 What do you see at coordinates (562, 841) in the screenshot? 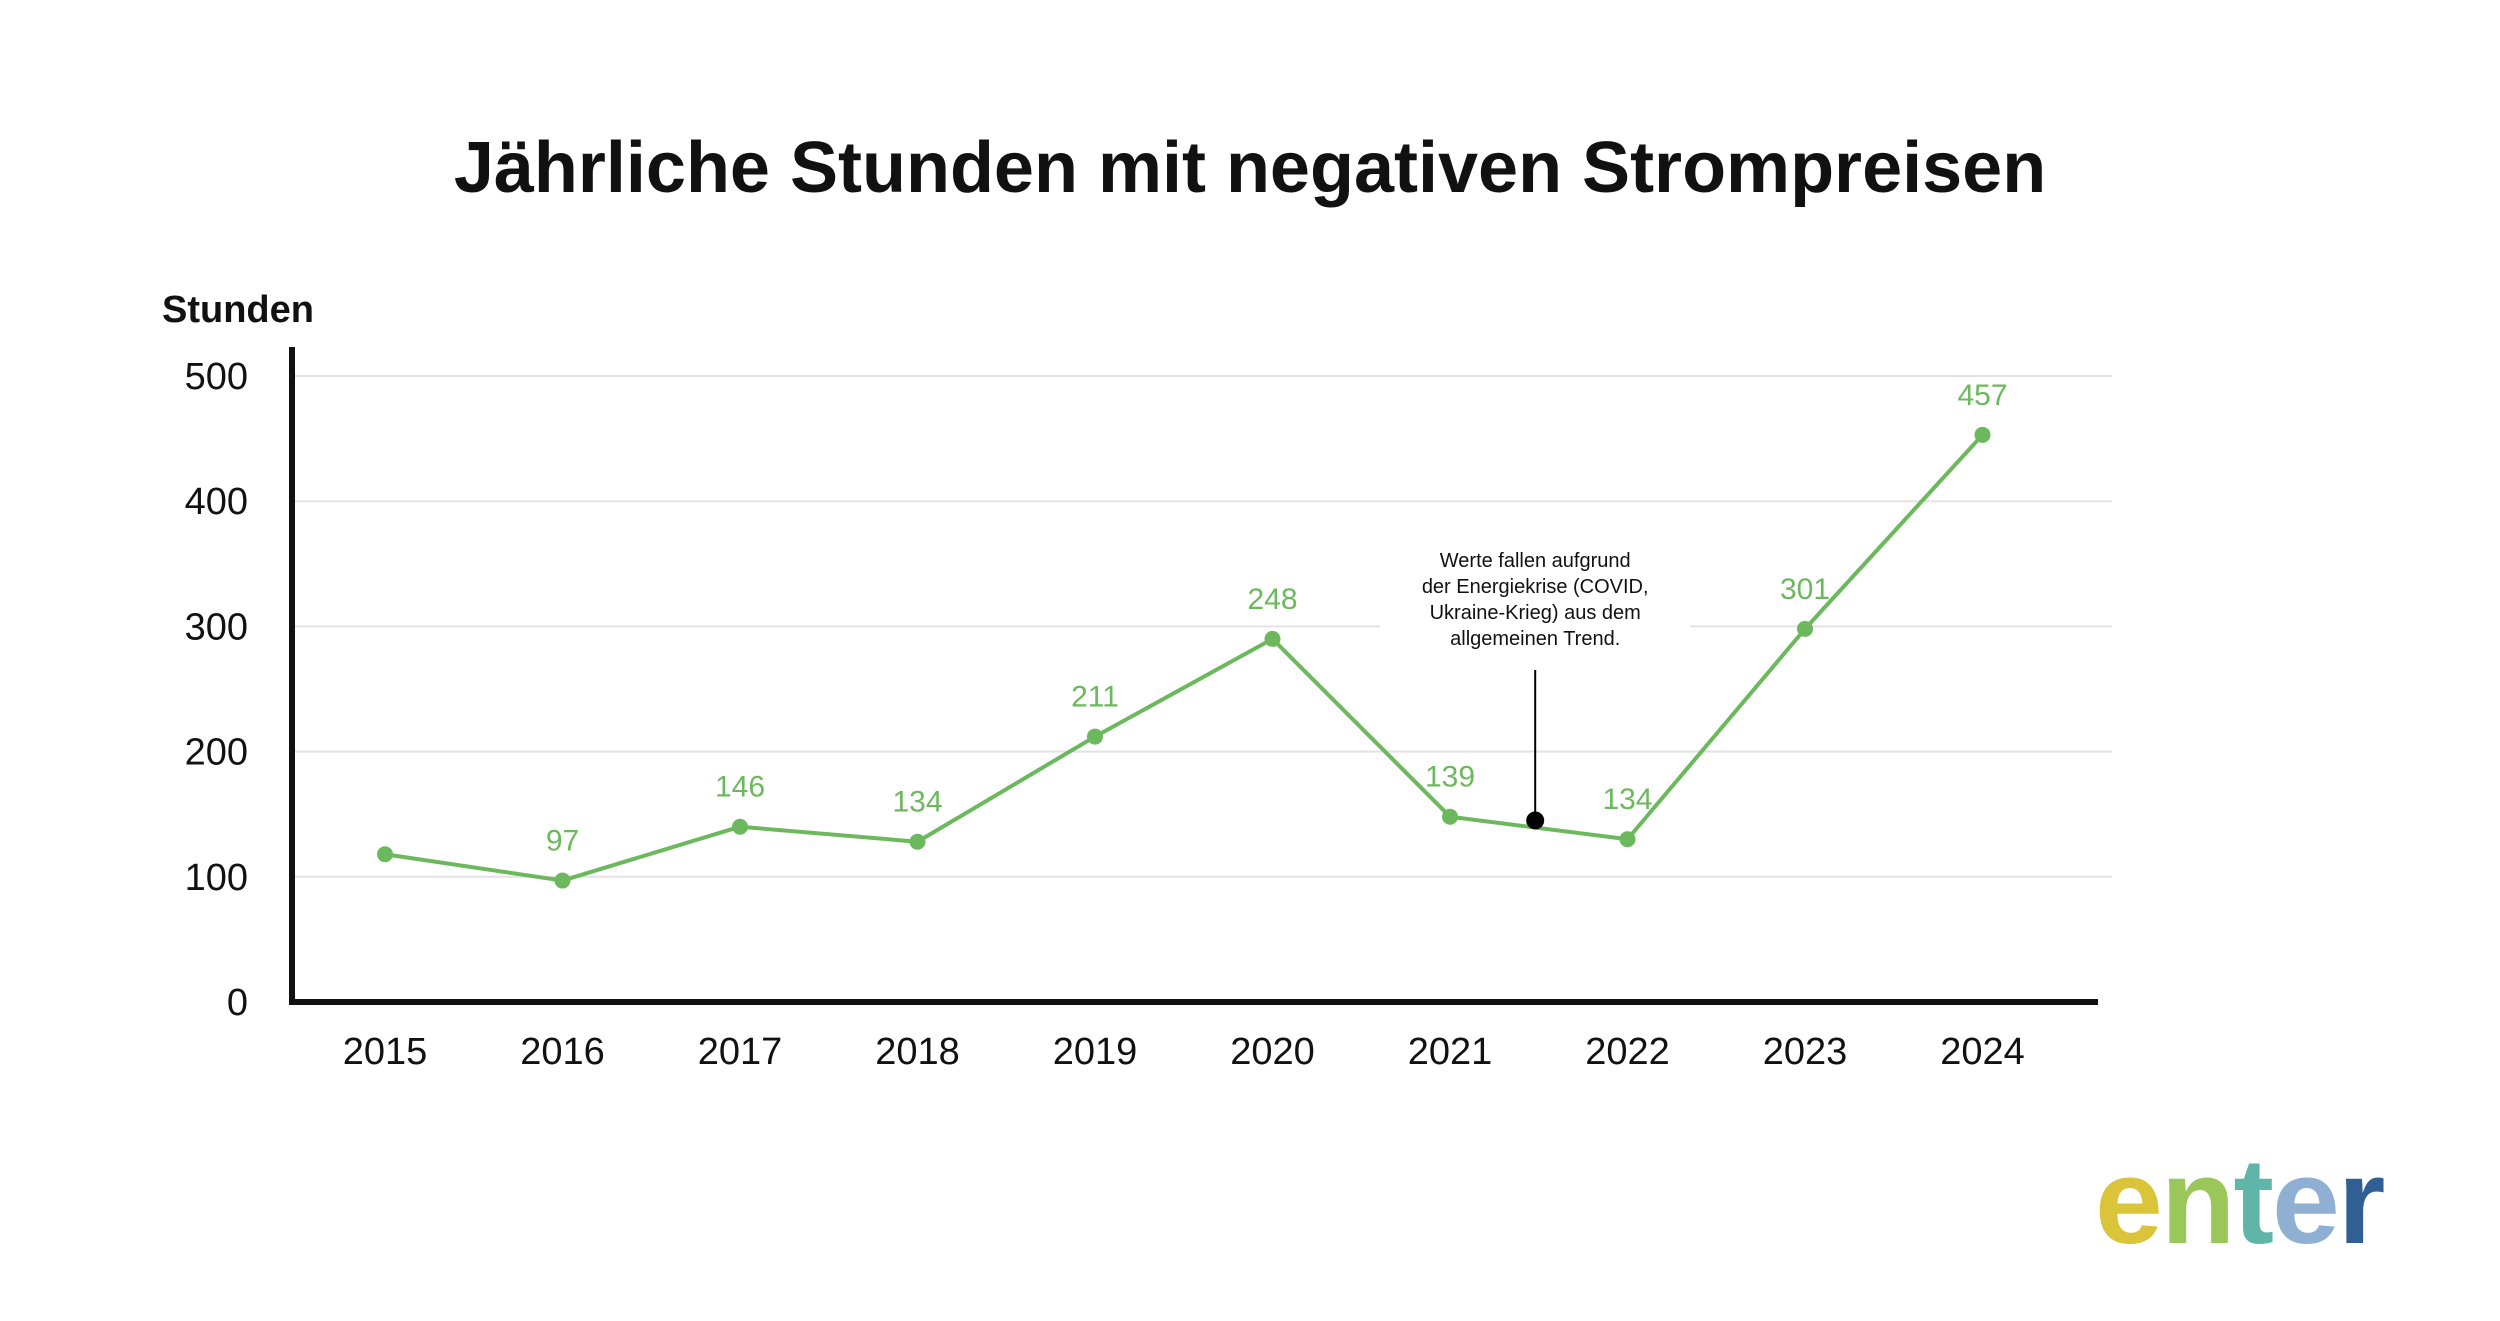
I see `data-label: 97` at bounding box center [562, 841].